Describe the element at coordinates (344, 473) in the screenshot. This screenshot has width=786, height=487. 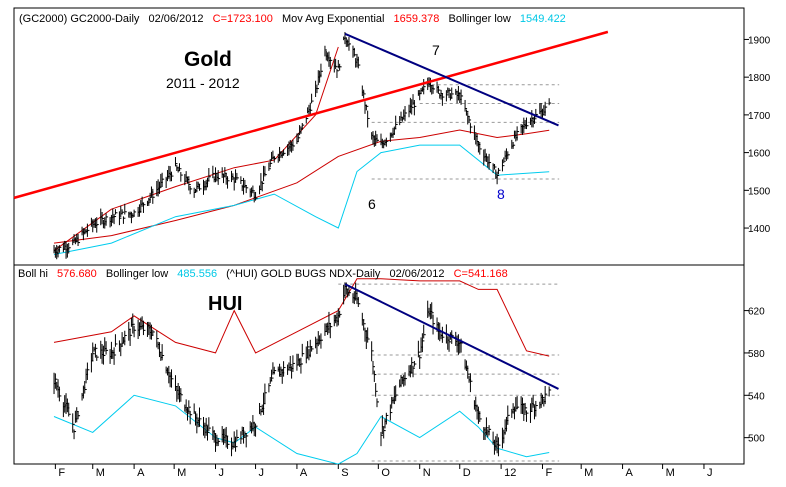
I see `x-tick-label: S` at that location.